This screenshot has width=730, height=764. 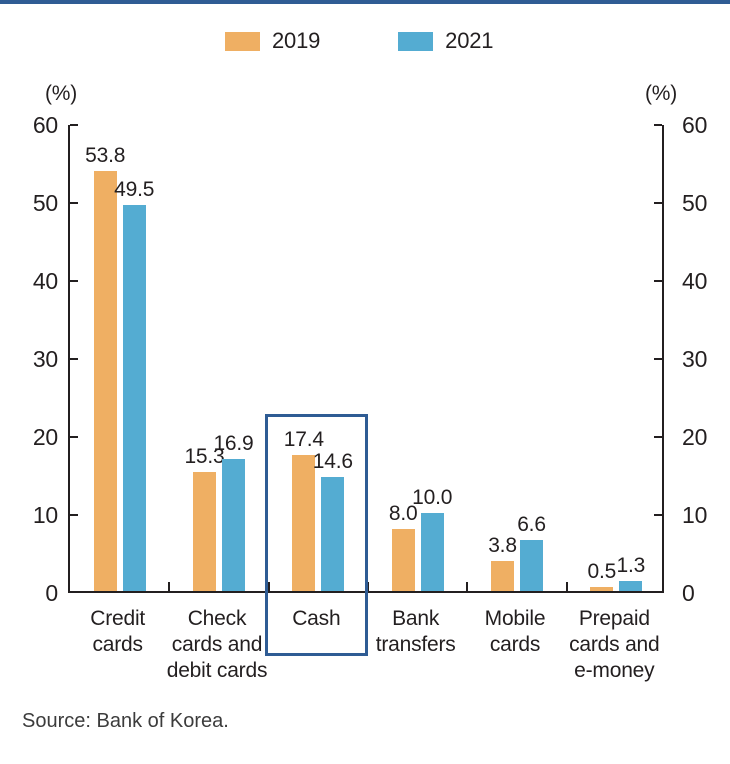 What do you see at coordinates (296, 40) in the screenshot?
I see `legend-label-2019: 2019` at bounding box center [296, 40].